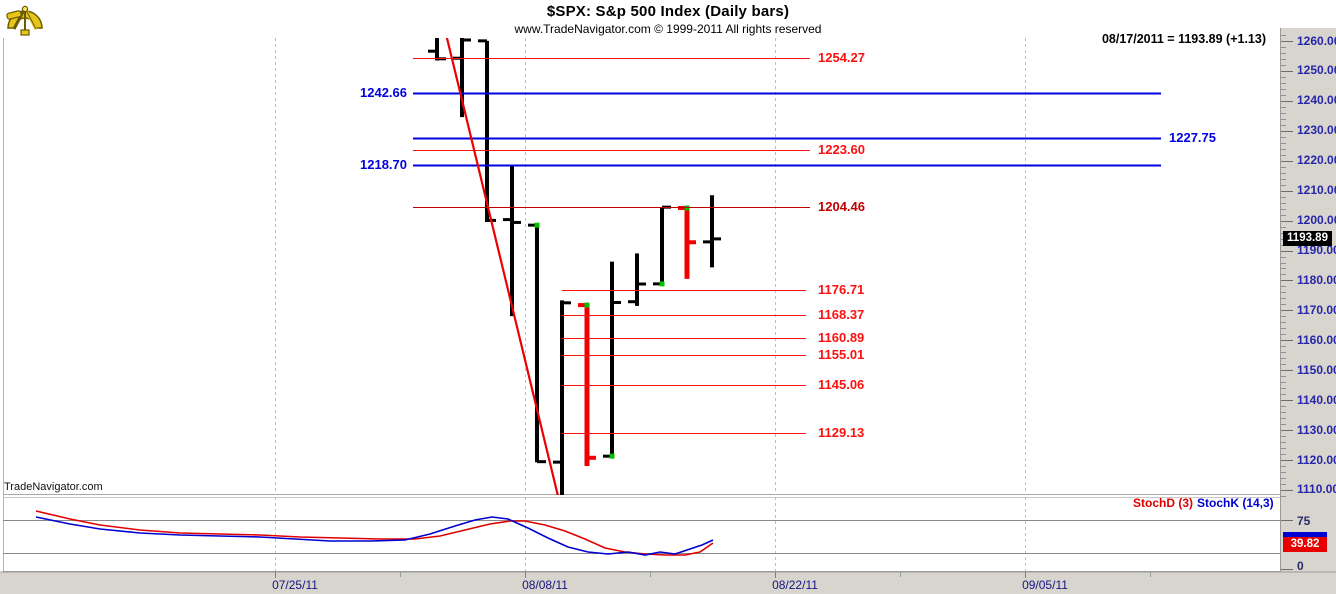 This screenshot has width=1336, height=594. Describe the element at coordinates (668, 11) in the screenshot. I see `page-title: $SPX: S&p 500 Index (Daily bars)` at that location.